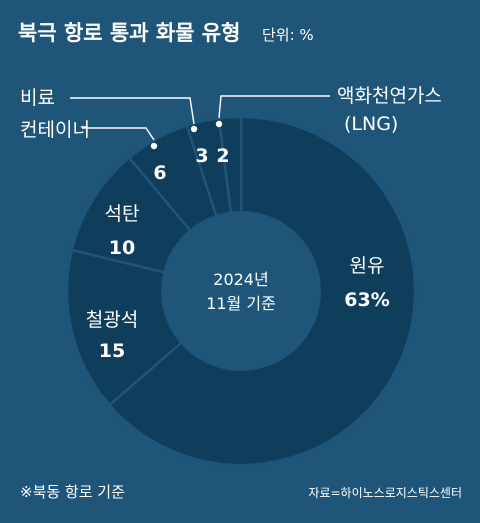 This screenshot has height=523, width=480. What do you see at coordinates (274, 107) in the screenshot?
I see `leader-line-lng` at bounding box center [274, 107].